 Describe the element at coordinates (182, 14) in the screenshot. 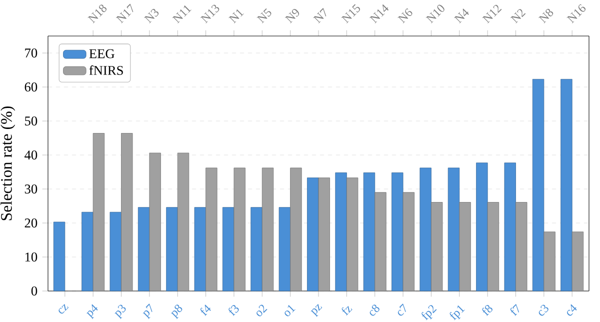

I see `text: N11` at that location.